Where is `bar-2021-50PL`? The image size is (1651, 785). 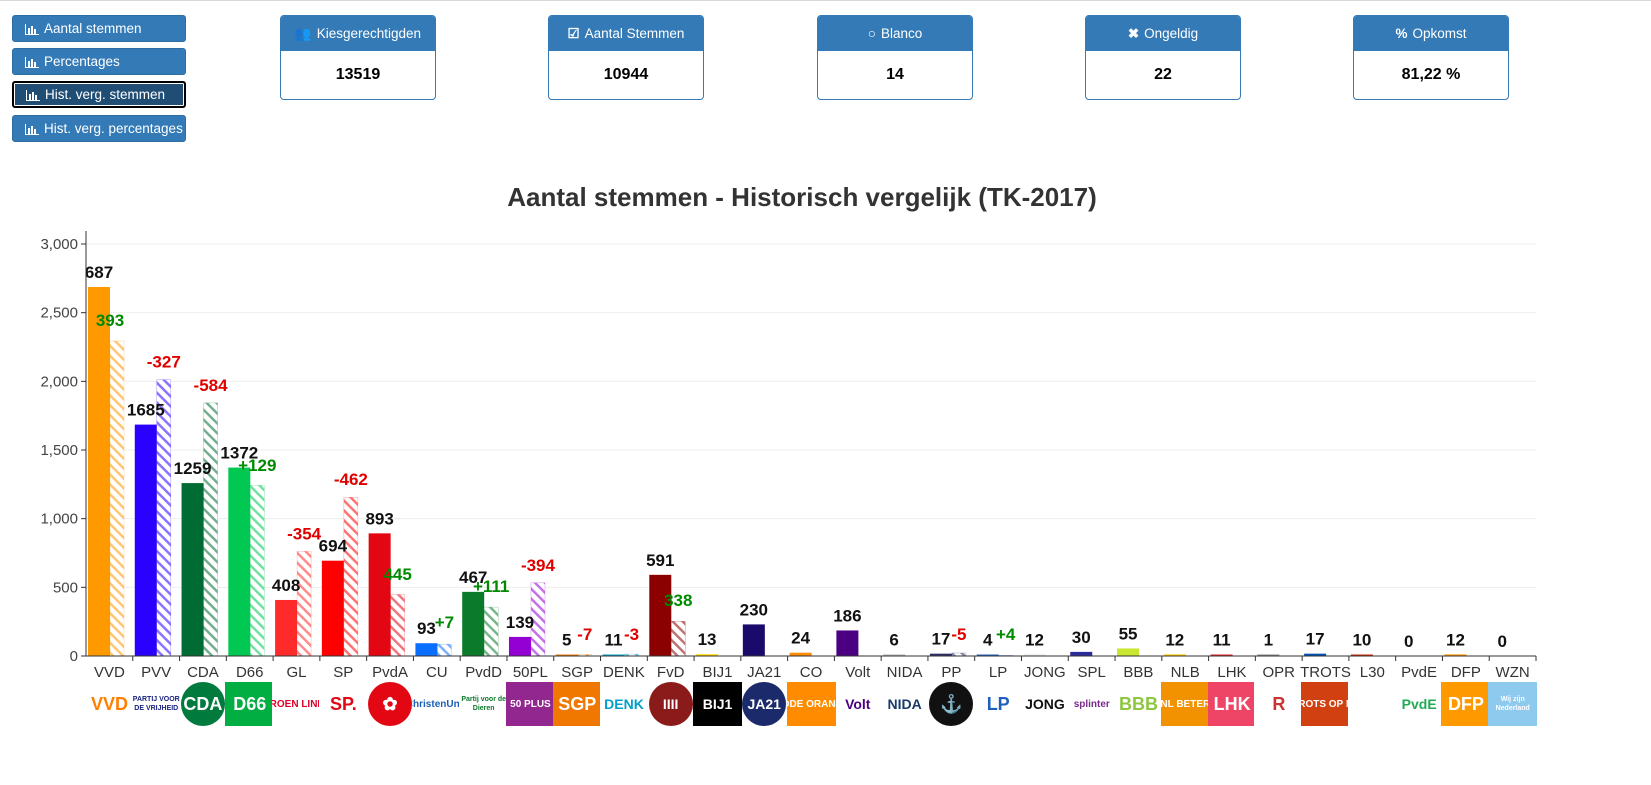
bar-2021-50PL is located at coordinates (519, 646).